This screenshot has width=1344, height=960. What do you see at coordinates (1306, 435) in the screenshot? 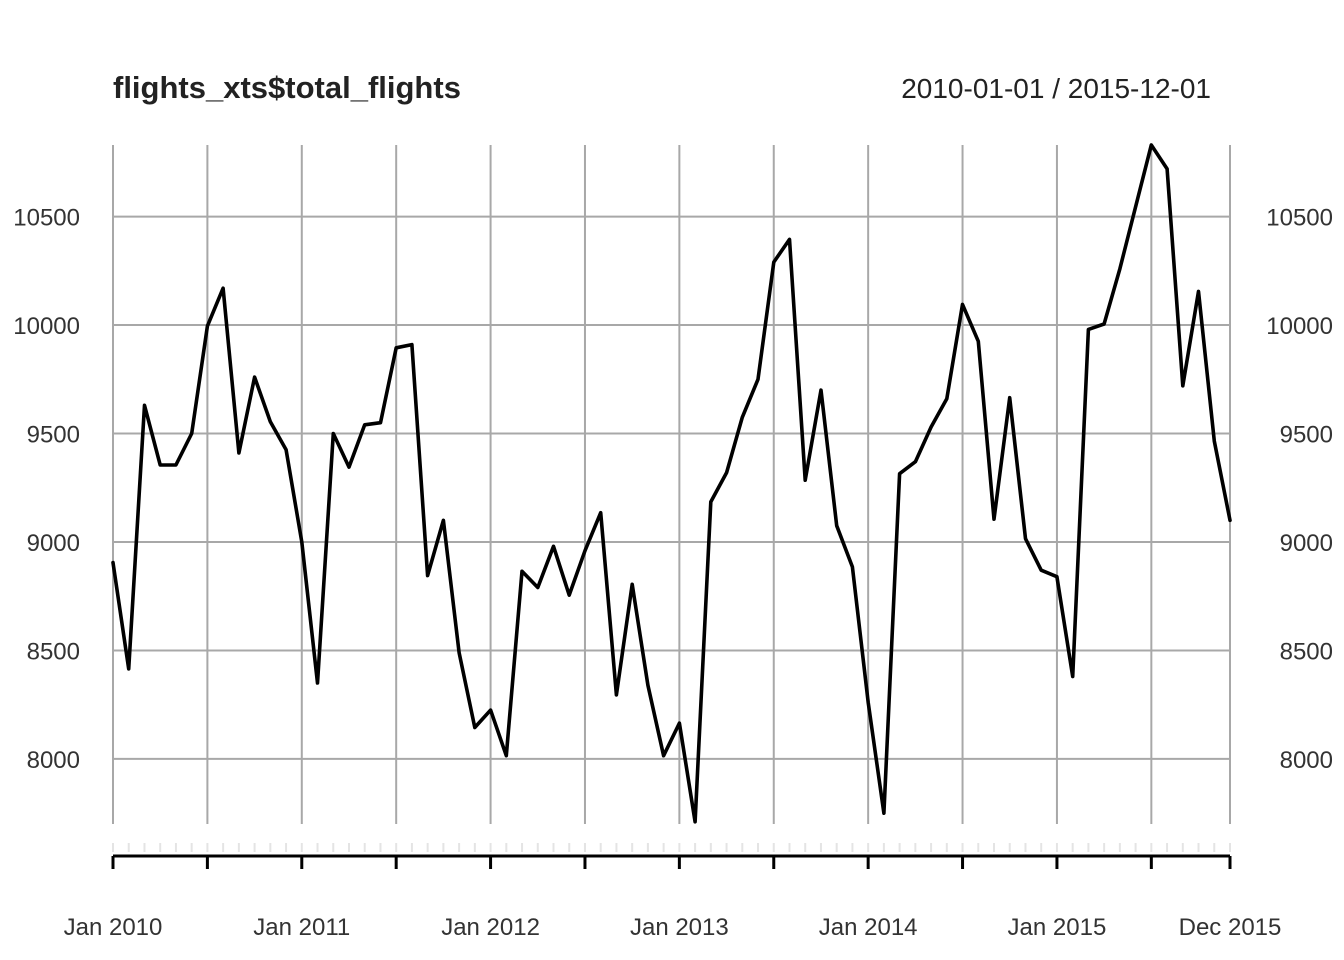
I see `y-tick-label-right: 9500` at bounding box center [1306, 435].